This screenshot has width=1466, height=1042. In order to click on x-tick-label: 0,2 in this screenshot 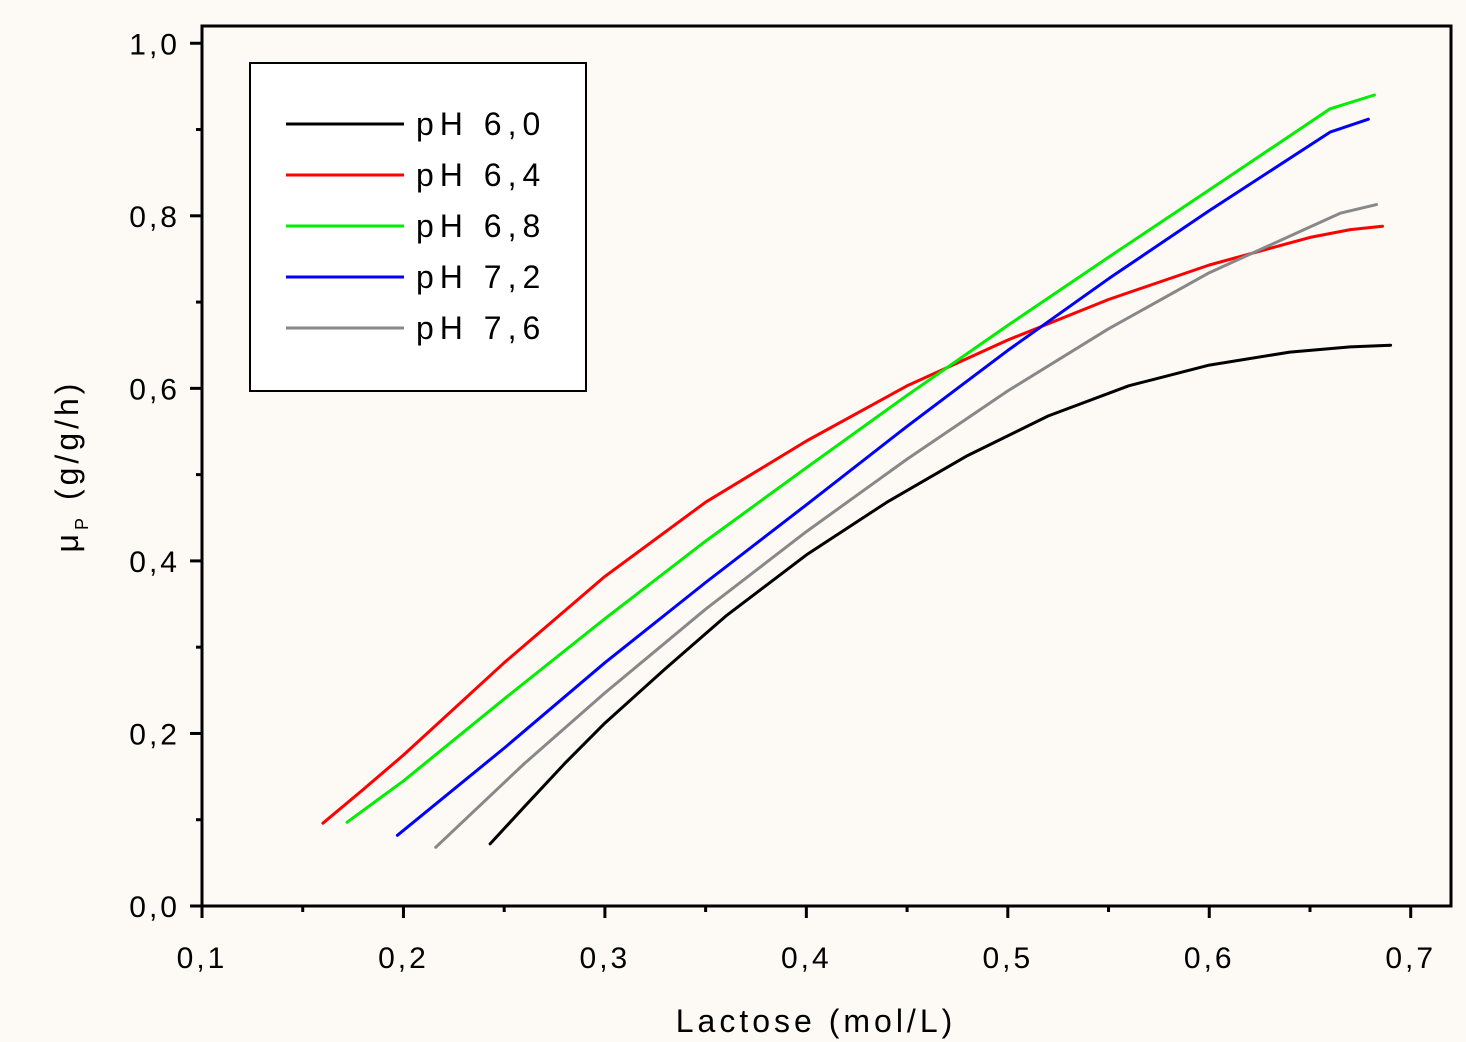, I will do `click(403, 958)`.